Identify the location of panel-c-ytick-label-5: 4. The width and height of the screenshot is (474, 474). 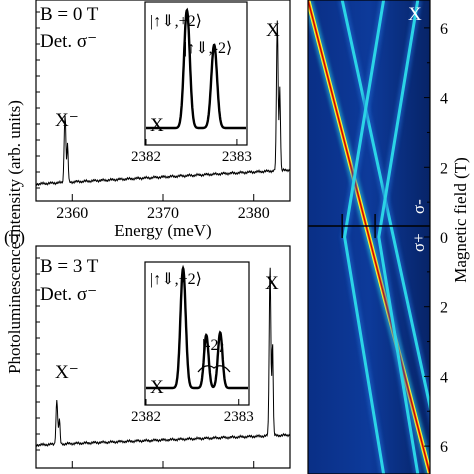
(444, 377).